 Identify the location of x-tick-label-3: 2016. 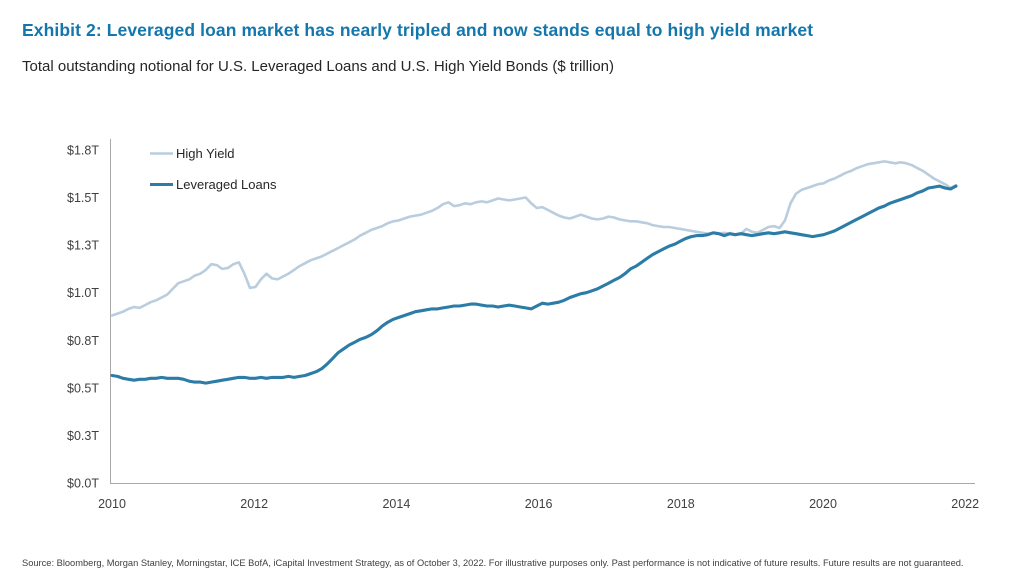
(539, 504).